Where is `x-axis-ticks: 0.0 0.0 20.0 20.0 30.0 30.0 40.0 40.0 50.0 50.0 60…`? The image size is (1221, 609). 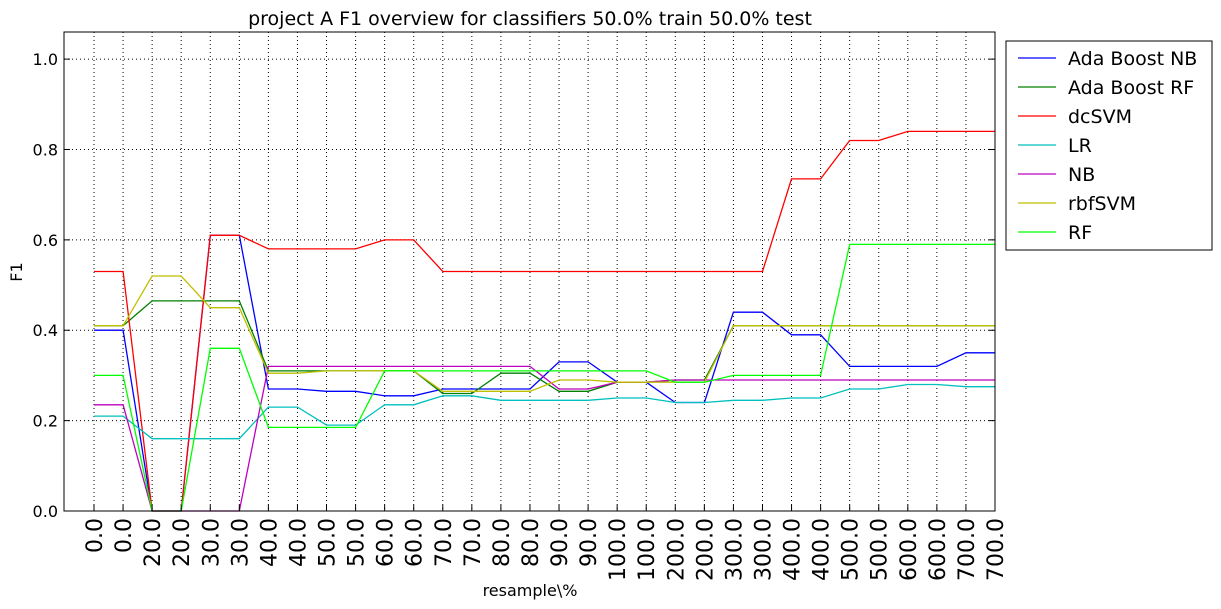
x-axis-ticks: 0.0 0.0 20.0 20.0 30.0 30.0 40.0 40.0 50.0 50.0 60… is located at coordinates (546, 543).